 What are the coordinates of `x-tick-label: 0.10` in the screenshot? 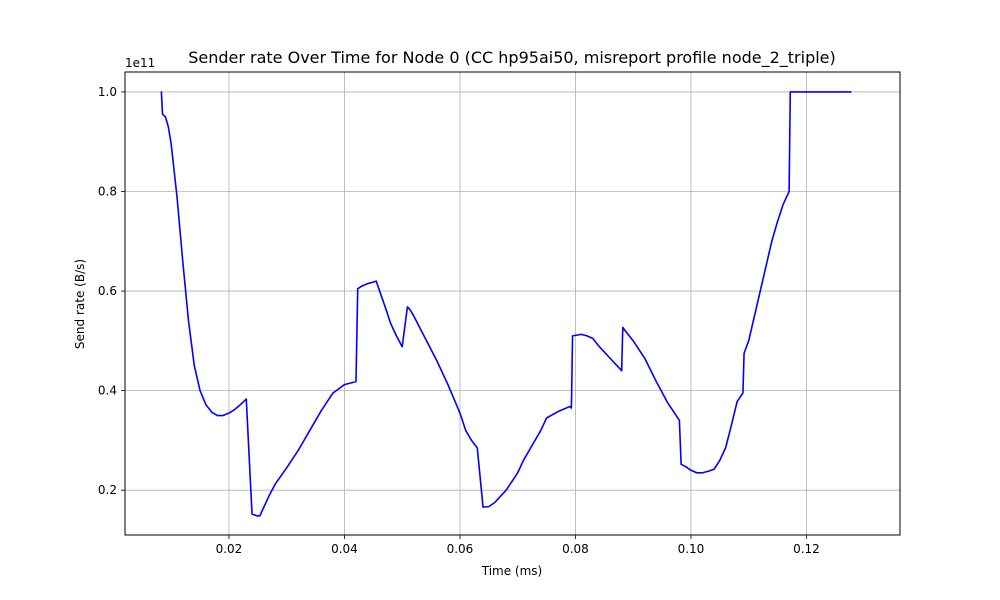 It's located at (691, 549).